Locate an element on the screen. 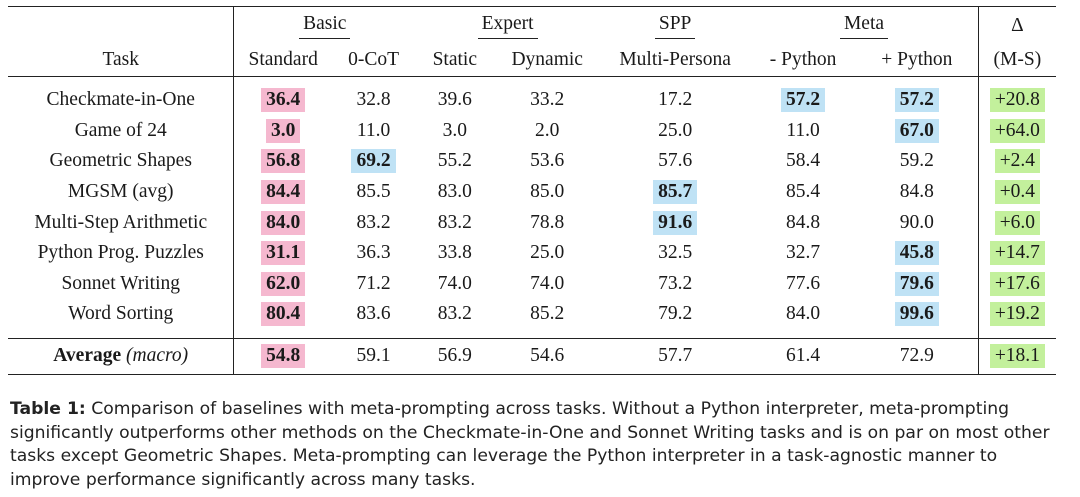  cell-zero-cot-text: 69.2 is located at coordinates (373, 161).